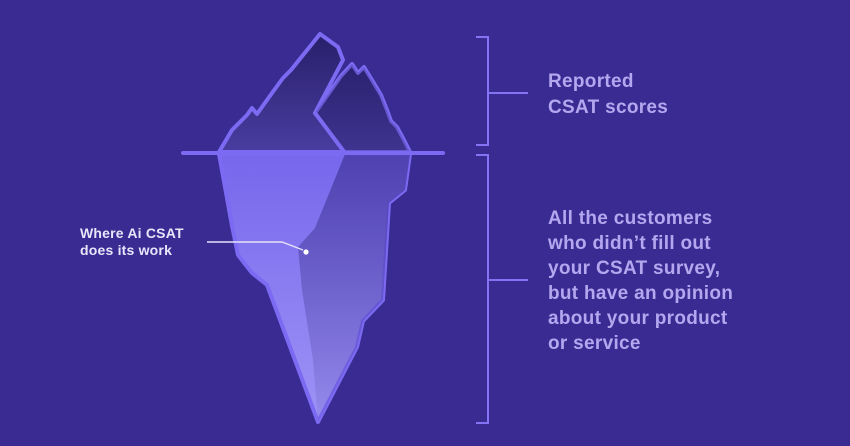 The width and height of the screenshot is (850, 446). Describe the element at coordinates (630, 218) in the screenshot. I see `annotation-hidden-line1: All the customers` at that location.